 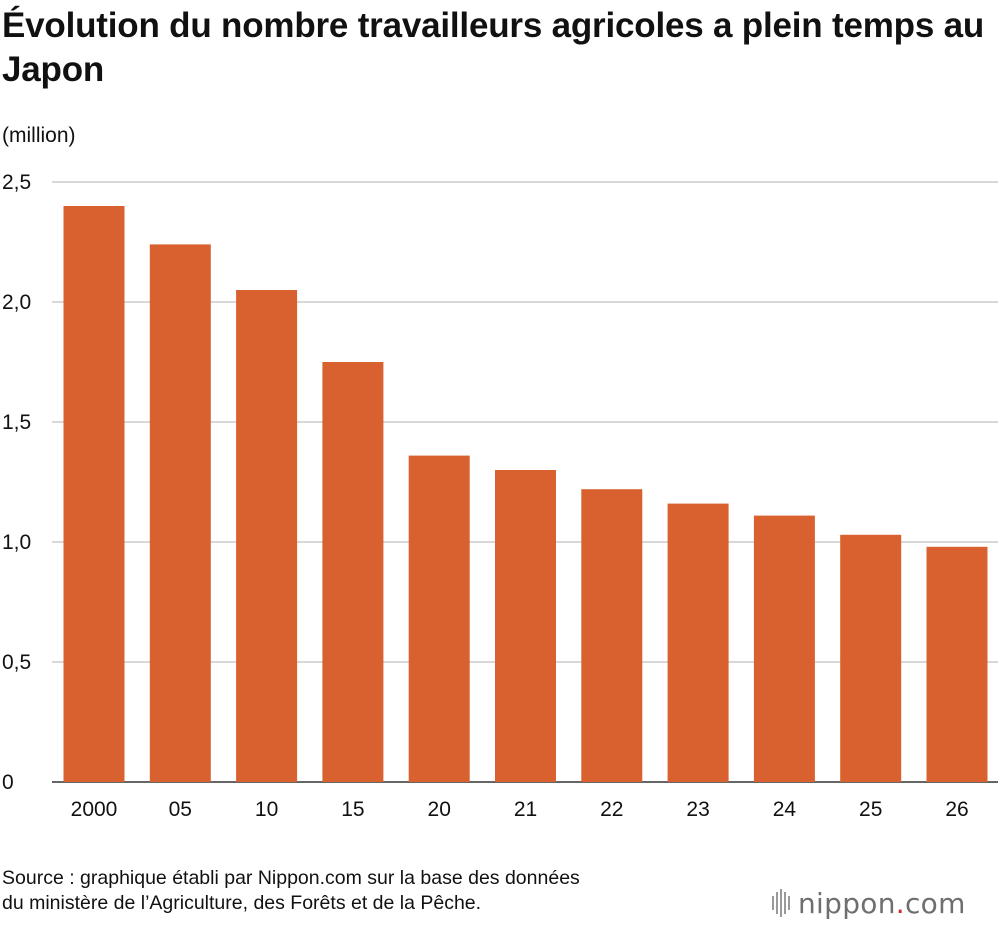 I want to click on nippon-logo: nippon.com, so click(x=869, y=903).